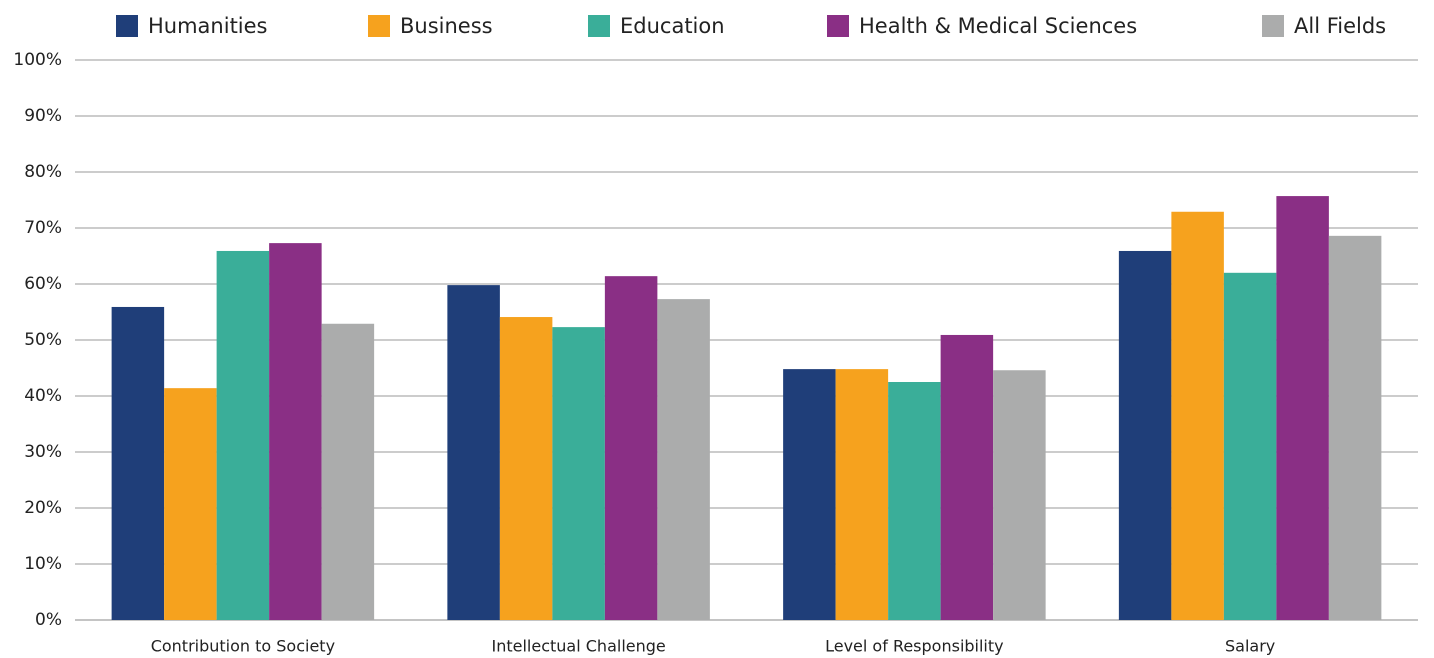 This screenshot has width=1434, height=658. Describe the element at coordinates (672, 26) in the screenshot. I see `legend-label: Education` at that location.